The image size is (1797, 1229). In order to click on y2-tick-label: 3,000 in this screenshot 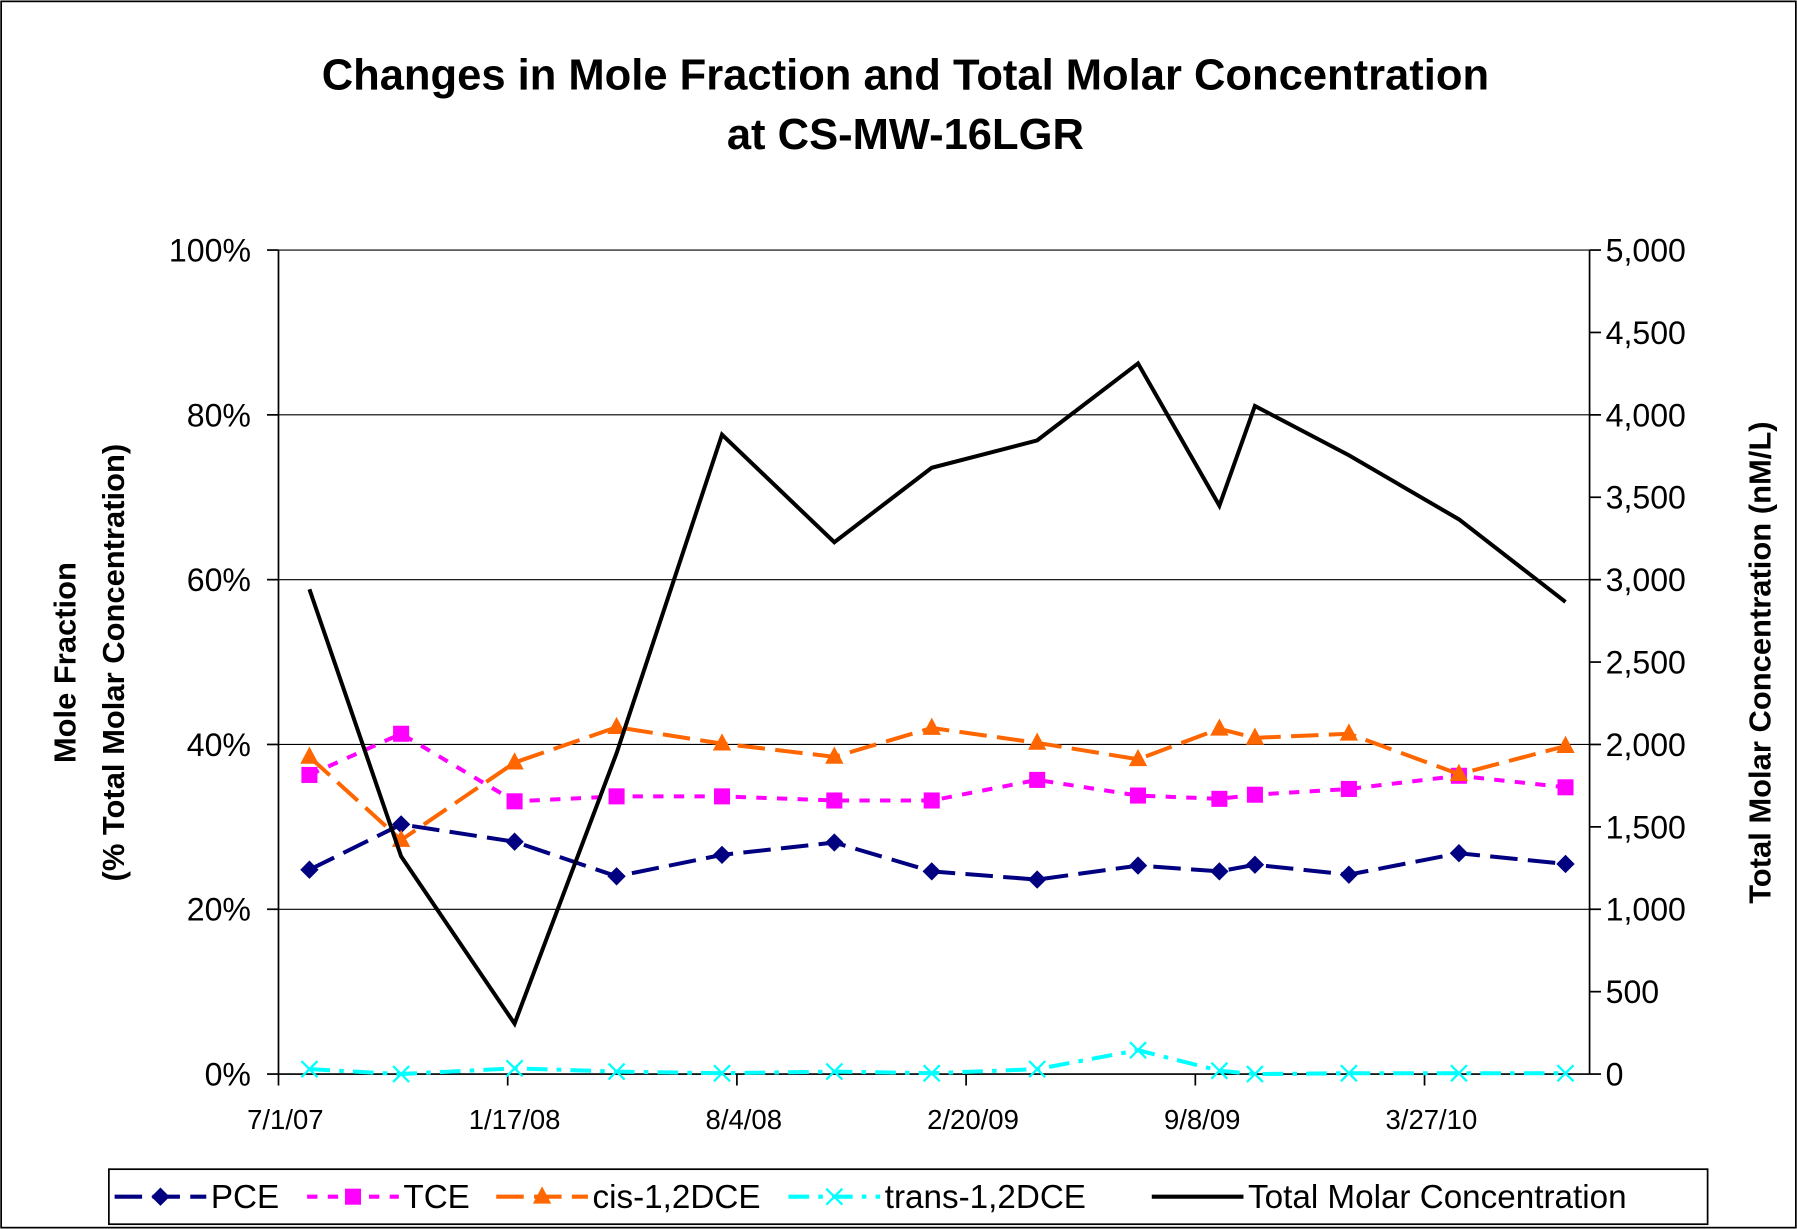, I will do `click(1646, 580)`.